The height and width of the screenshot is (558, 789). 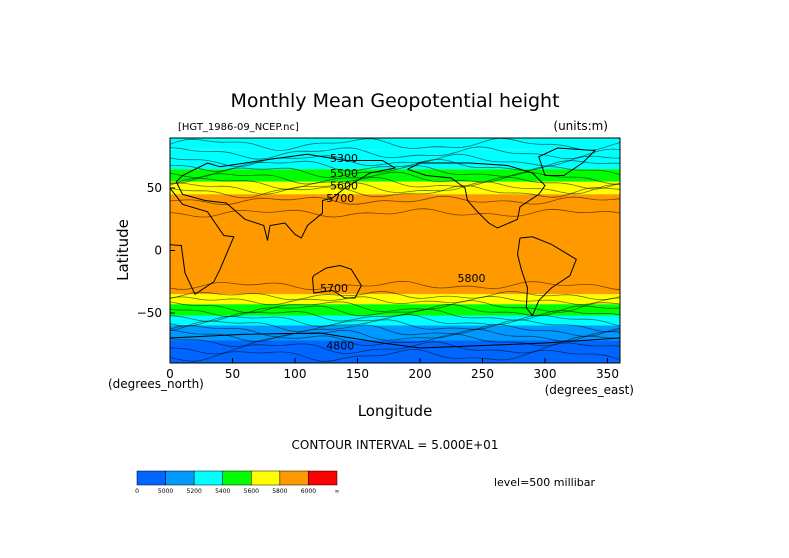 I want to click on colorbar-label-7: ∞, so click(x=337, y=491).